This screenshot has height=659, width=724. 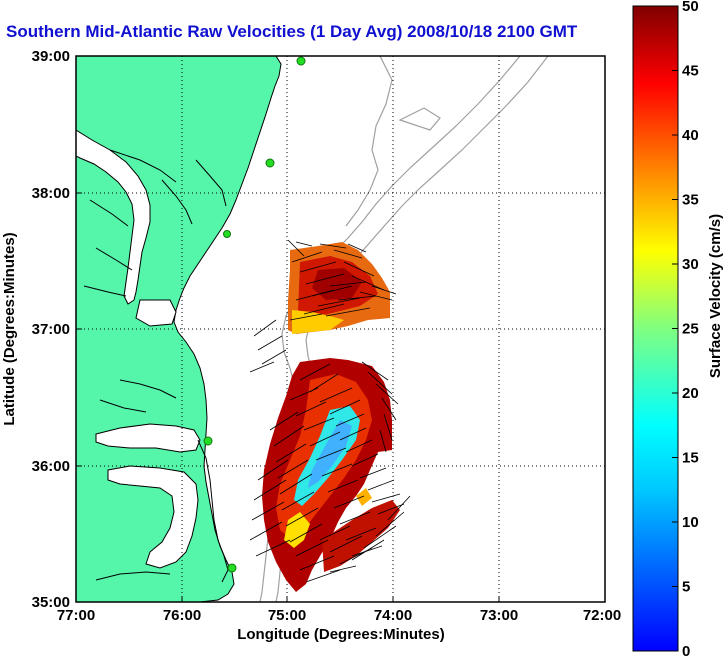 I want to click on velocity-vectors, so click(x=330, y=411).